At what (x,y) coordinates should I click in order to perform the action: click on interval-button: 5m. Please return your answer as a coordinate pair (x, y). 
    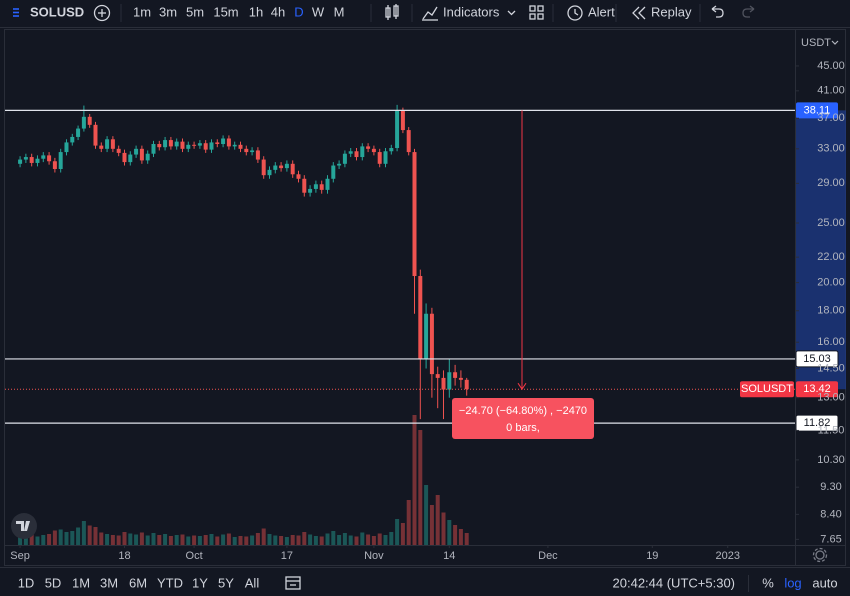
    Looking at the image, I should click on (195, 11).